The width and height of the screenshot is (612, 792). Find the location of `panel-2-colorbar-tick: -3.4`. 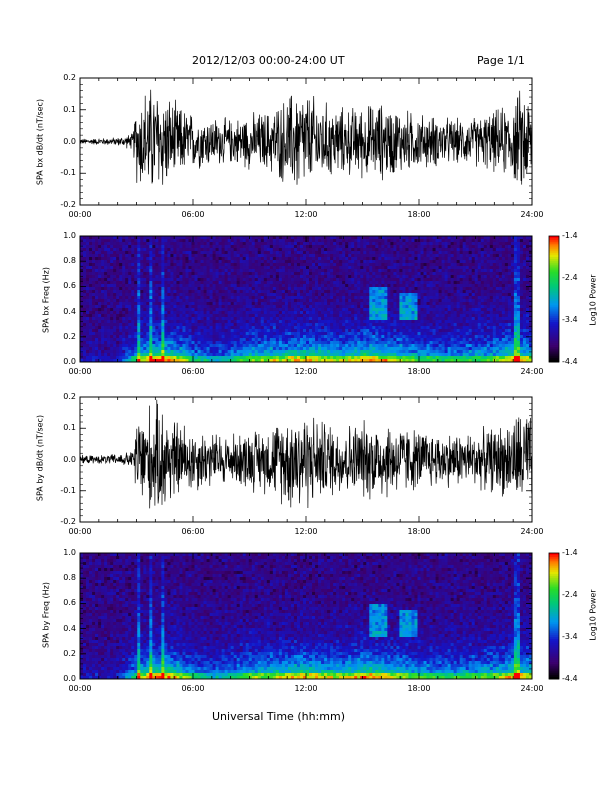

panel-2-colorbar-tick: -3.4 is located at coordinates (570, 319).